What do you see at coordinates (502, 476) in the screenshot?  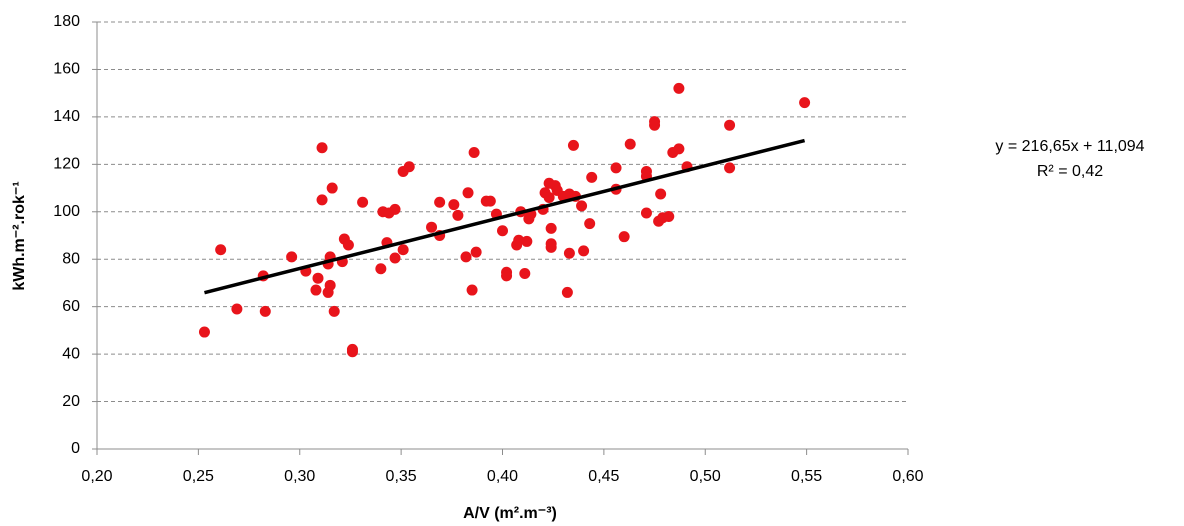 I see `x-tick-label: 0,40` at bounding box center [502, 476].